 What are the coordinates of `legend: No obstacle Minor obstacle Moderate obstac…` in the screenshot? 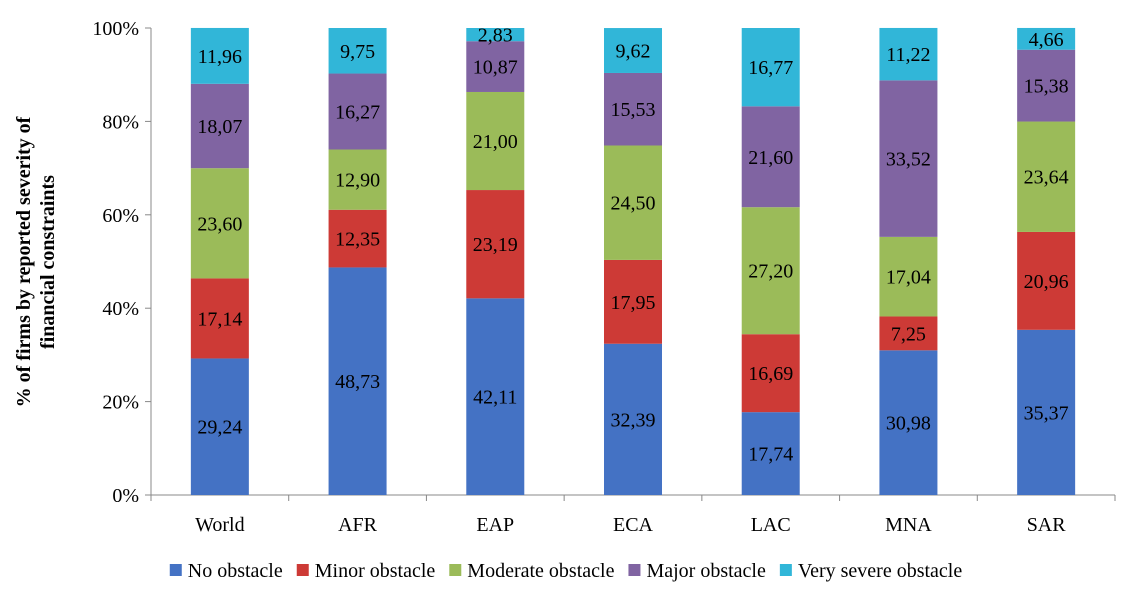 It's located at (565, 571).